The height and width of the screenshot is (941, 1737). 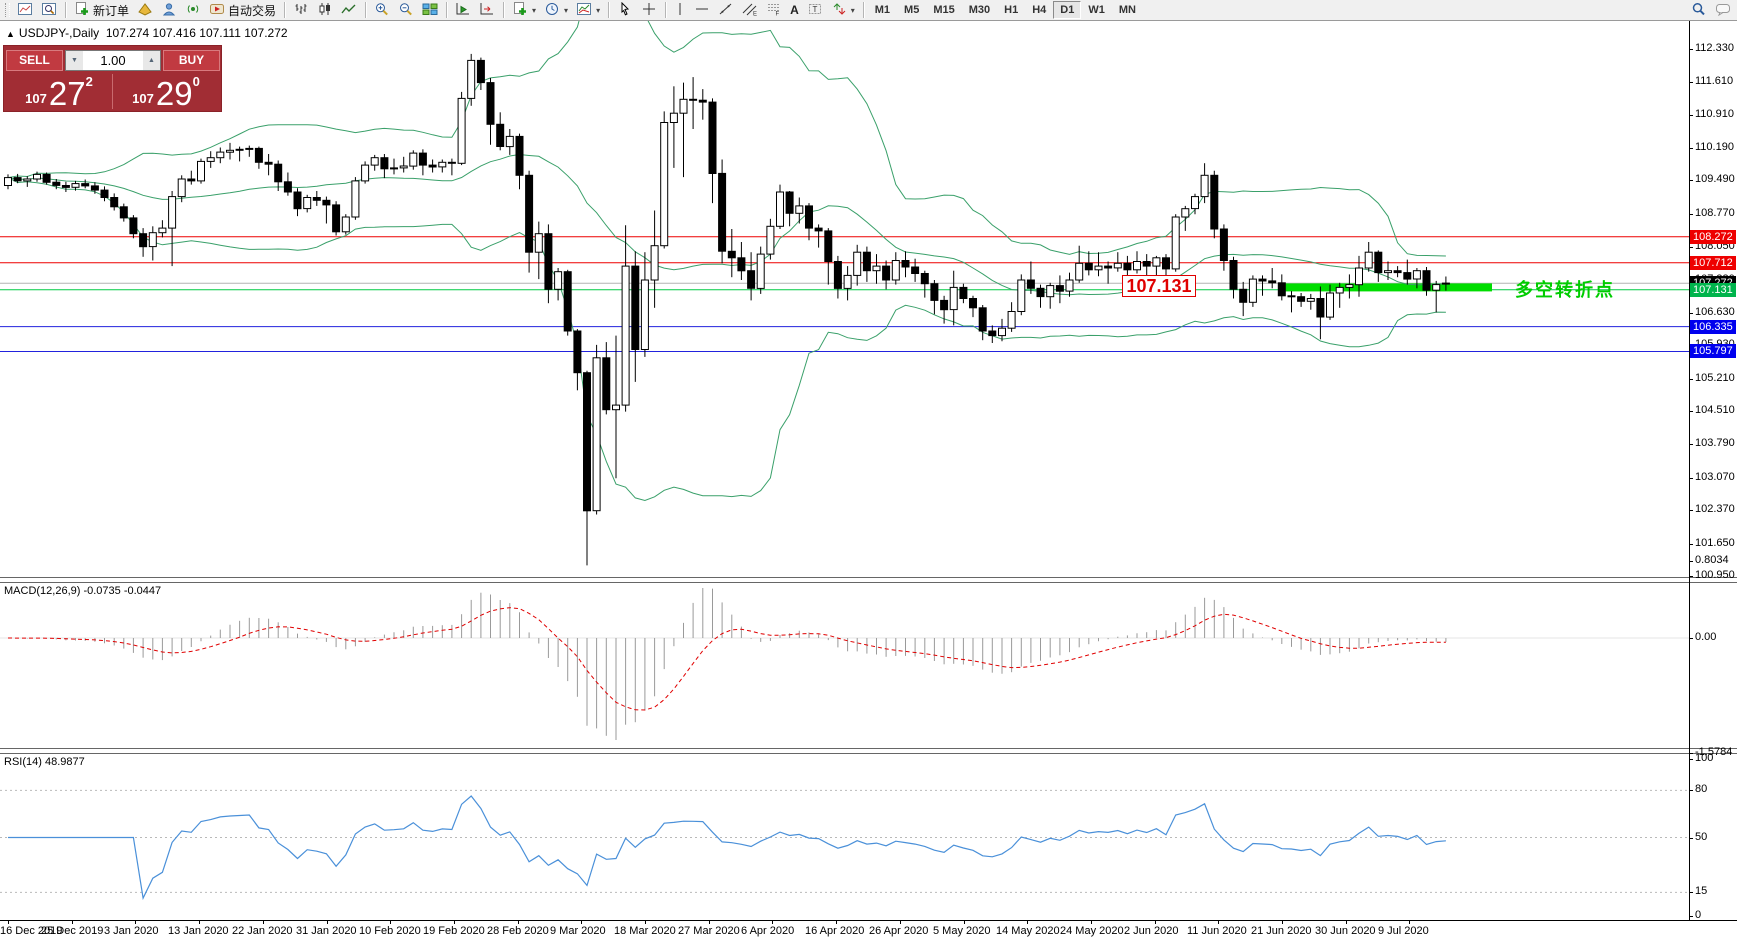 What do you see at coordinates (191, 60) in the screenshot?
I see `buy-button: BUY` at bounding box center [191, 60].